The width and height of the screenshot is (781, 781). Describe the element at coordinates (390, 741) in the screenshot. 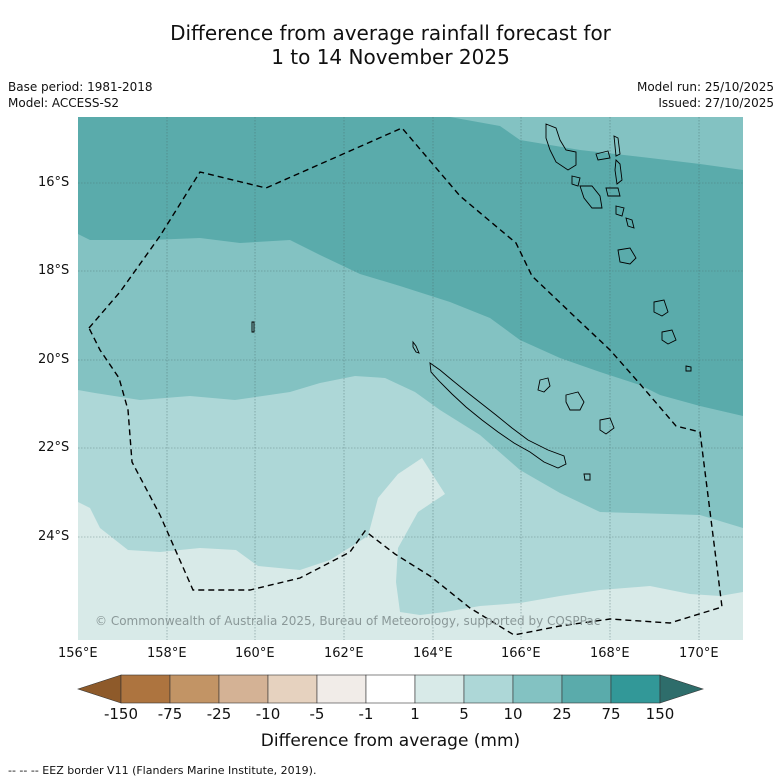

I see `colorbar-title: Difference from average (mm)` at that location.